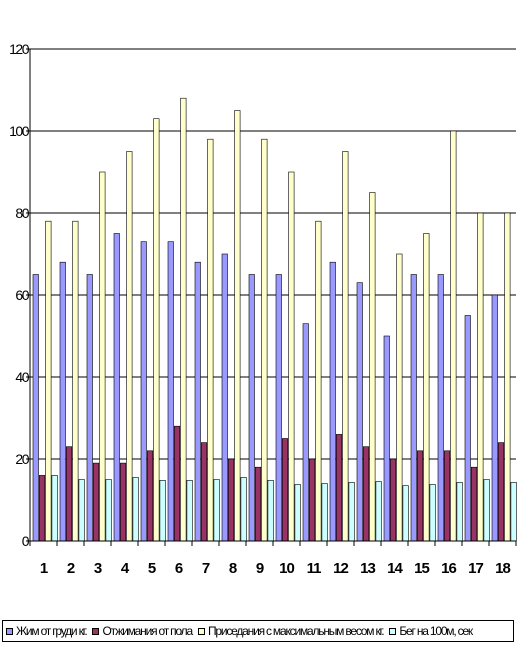 This screenshot has width=532, height=653. Describe the element at coordinates (52, 631) in the screenshot. I see `legend-label: Жим от груди кг.` at that location.